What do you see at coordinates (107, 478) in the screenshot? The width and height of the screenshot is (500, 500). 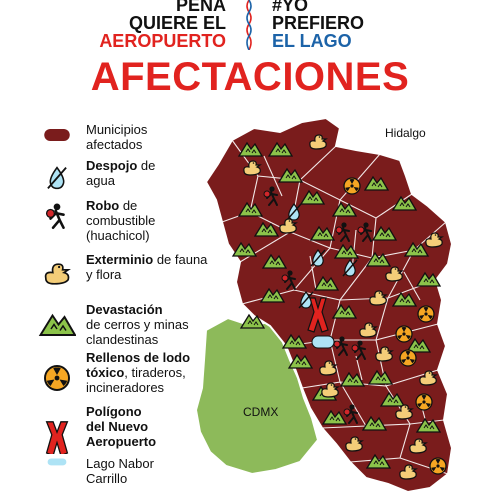 I see `legend-text-line: Carrillo` at bounding box center [107, 478].